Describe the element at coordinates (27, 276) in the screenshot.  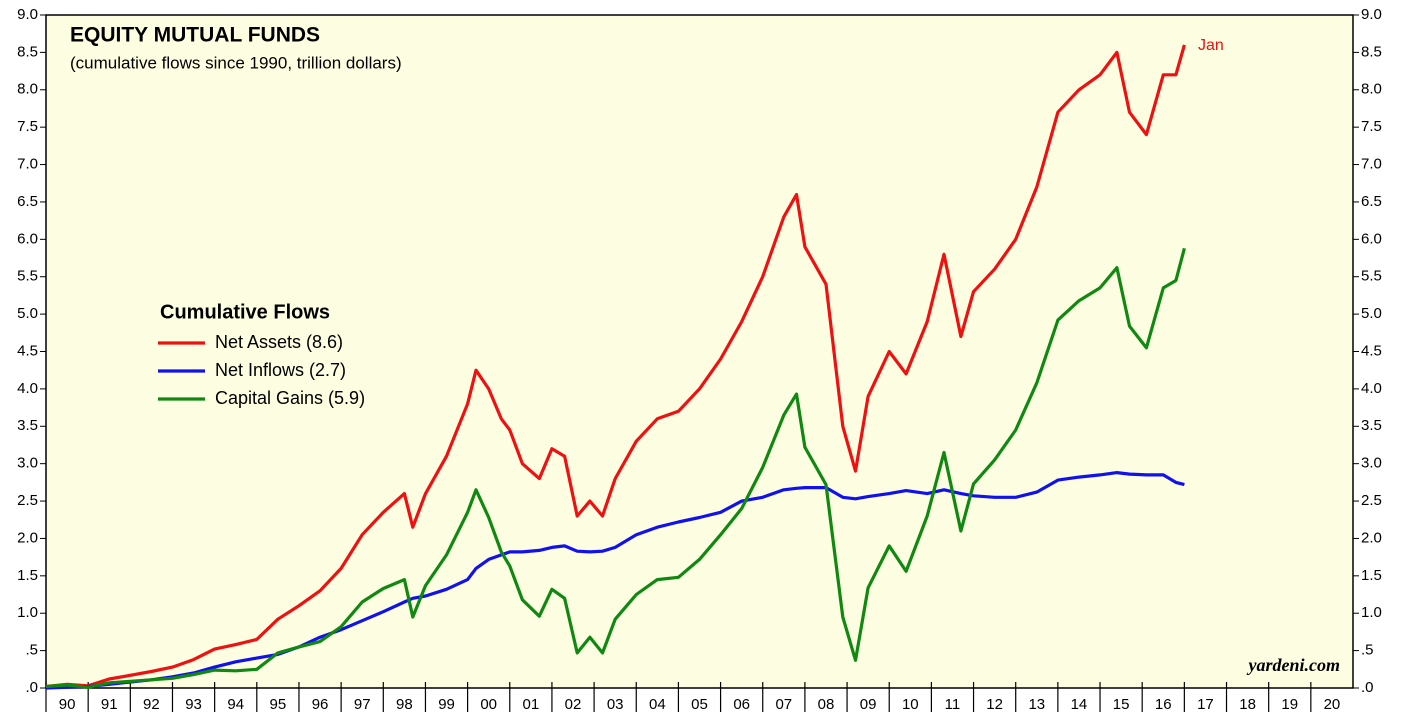
I see `y-tick-label: 5.5` at that location.